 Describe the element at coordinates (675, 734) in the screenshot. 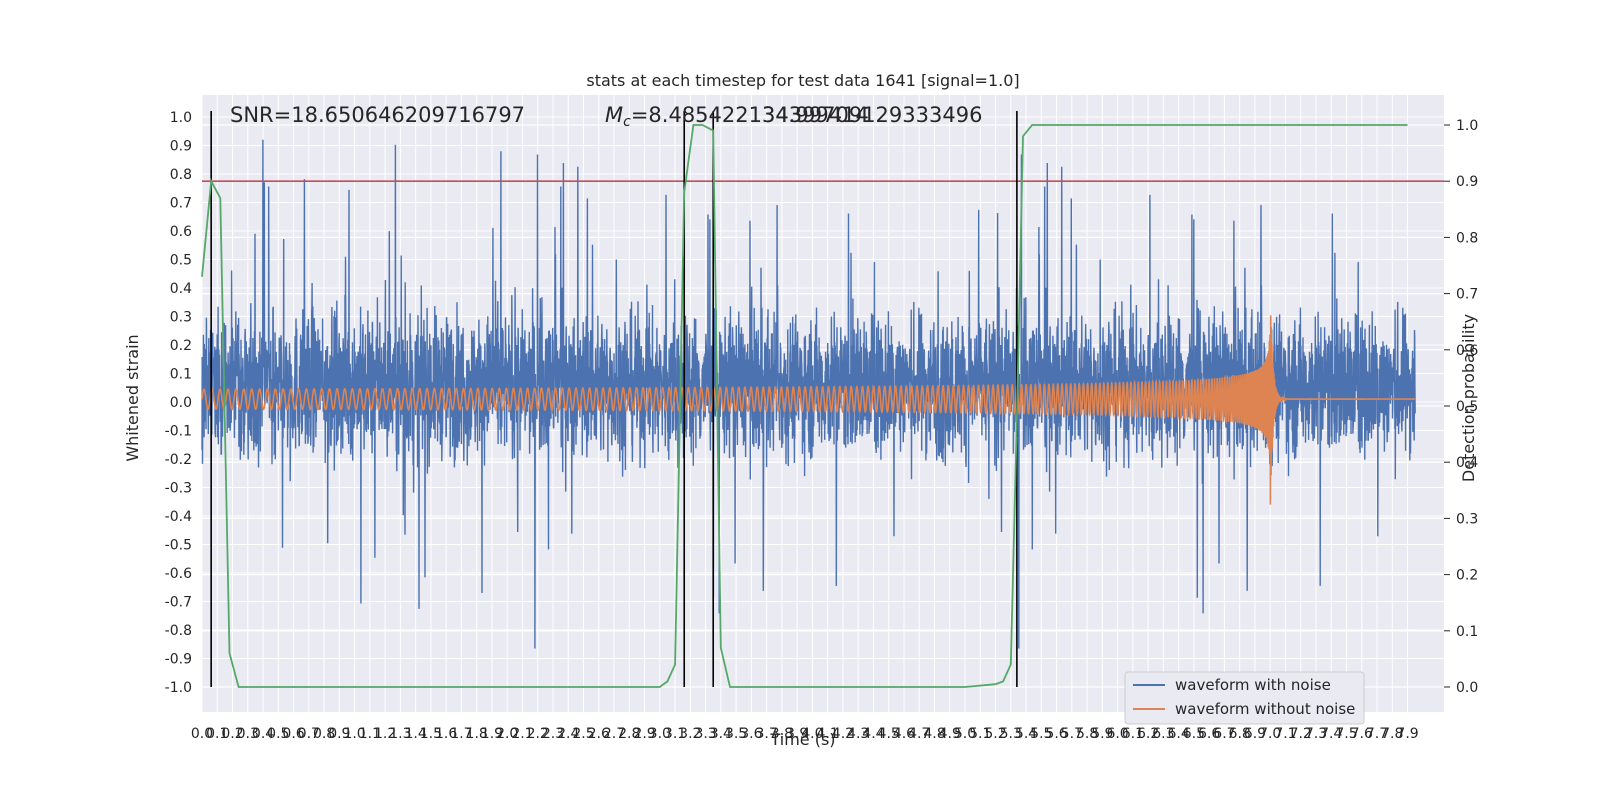

I see `x-tick-label: 3.1` at that location.